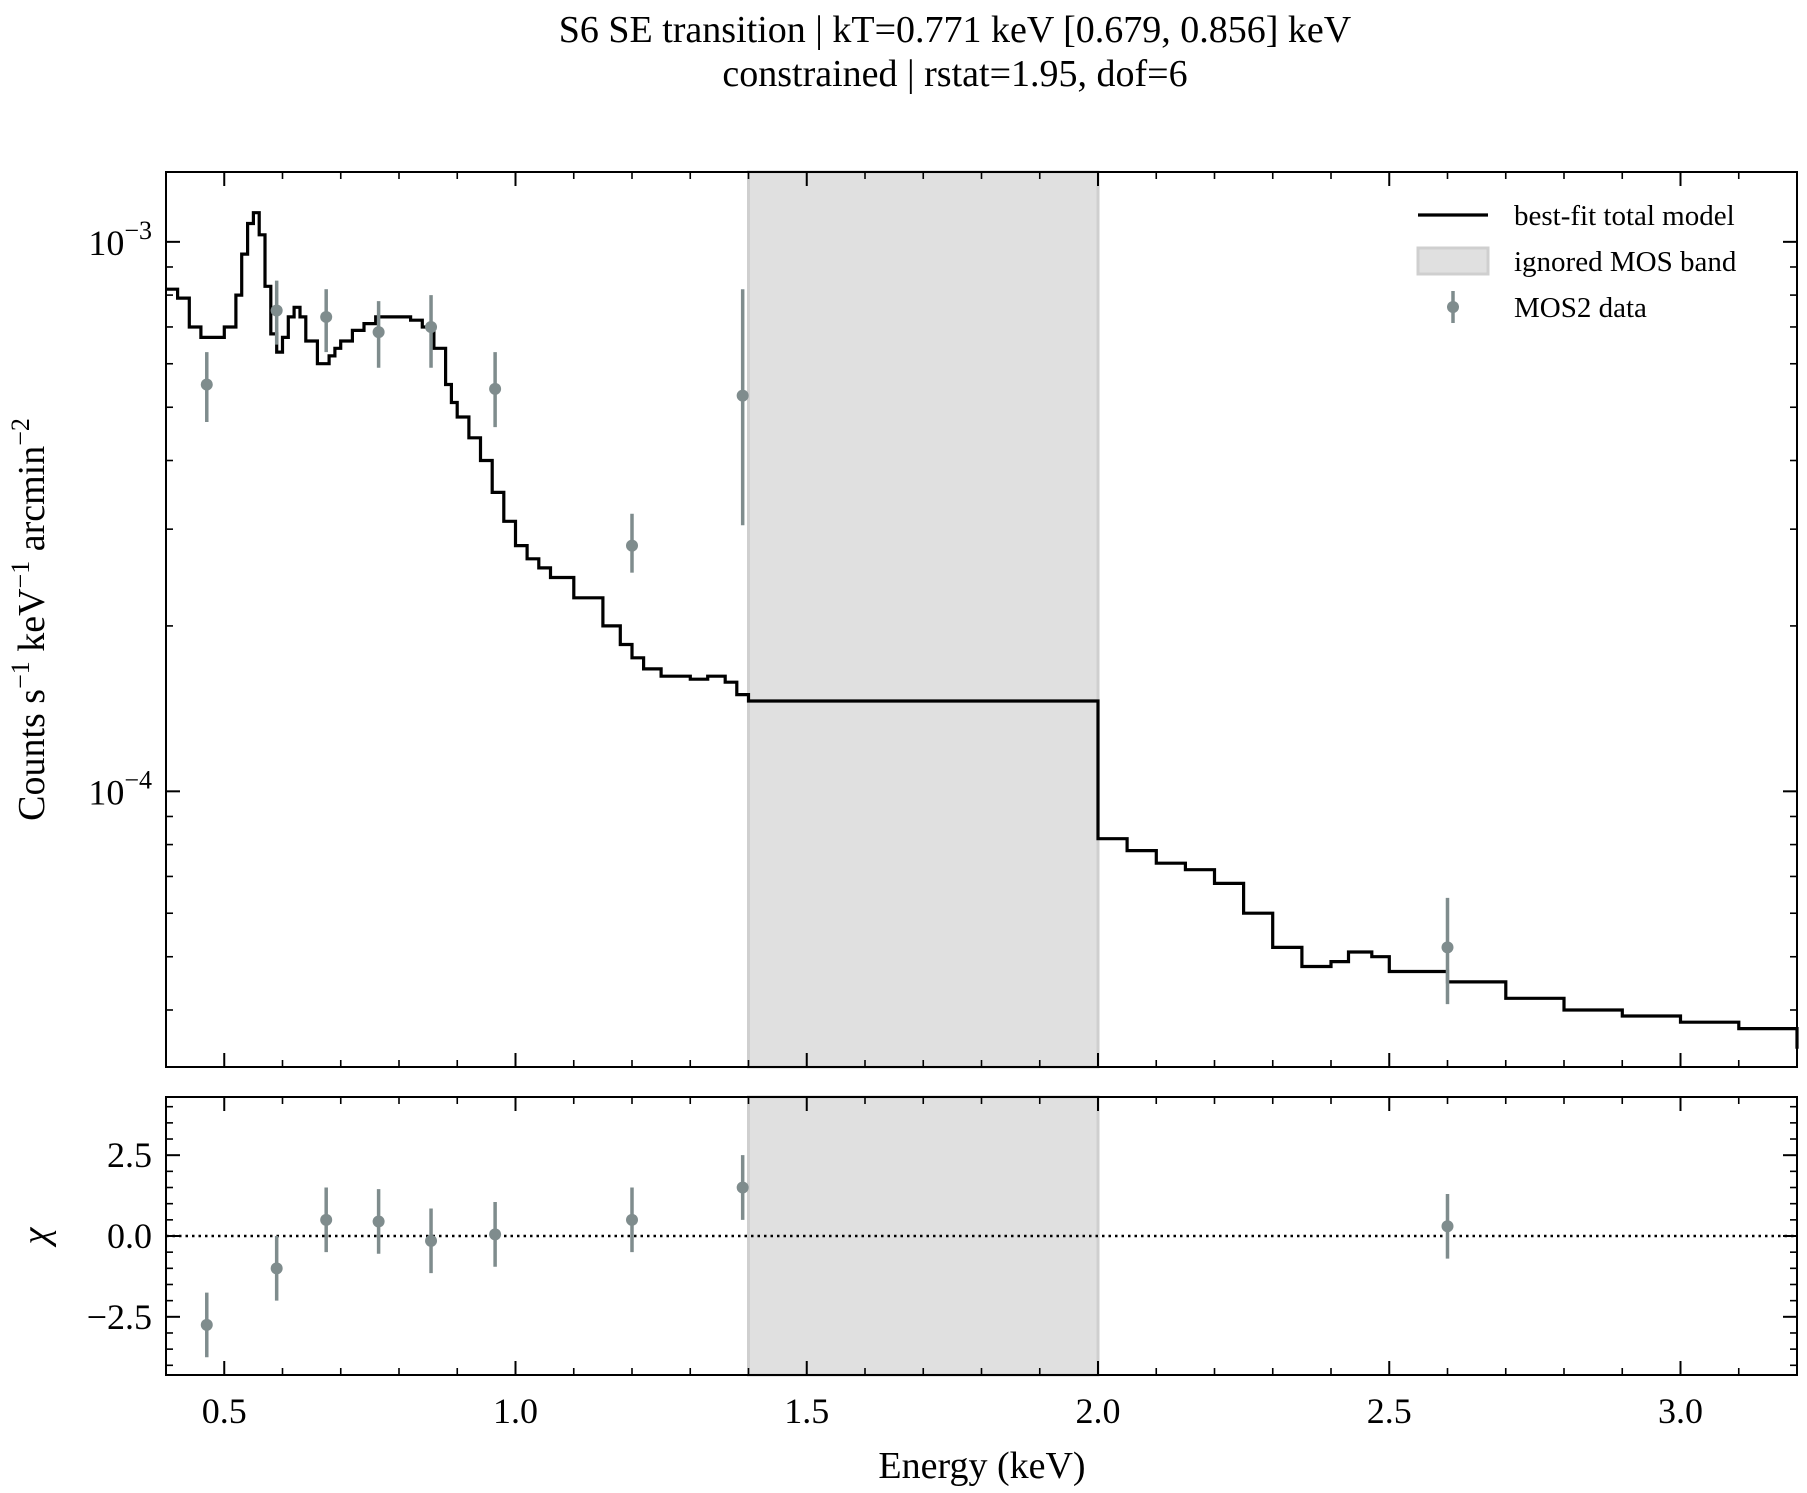 The height and width of the screenshot is (1493, 1807). Describe the element at coordinates (1580, 308) in the screenshot. I see `legend-label: MOS2 data` at that location.